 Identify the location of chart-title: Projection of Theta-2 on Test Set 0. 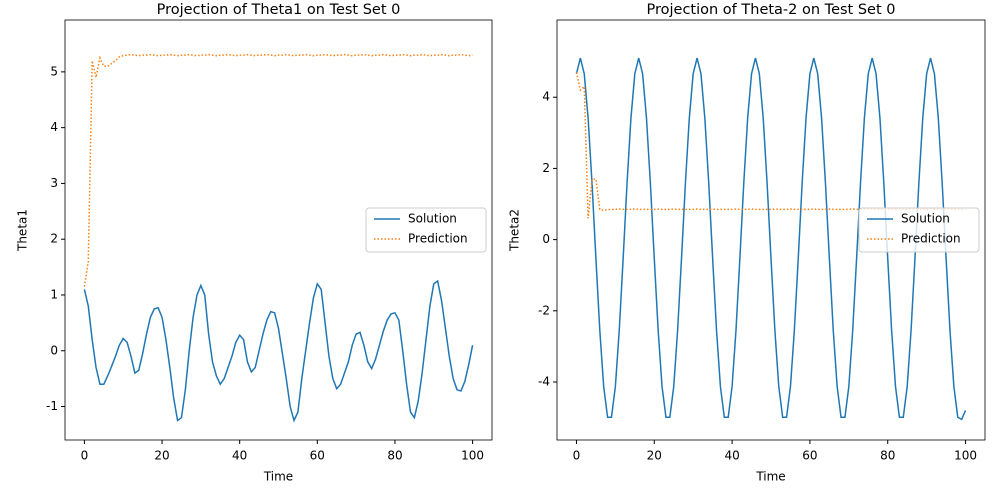
(771, 10).